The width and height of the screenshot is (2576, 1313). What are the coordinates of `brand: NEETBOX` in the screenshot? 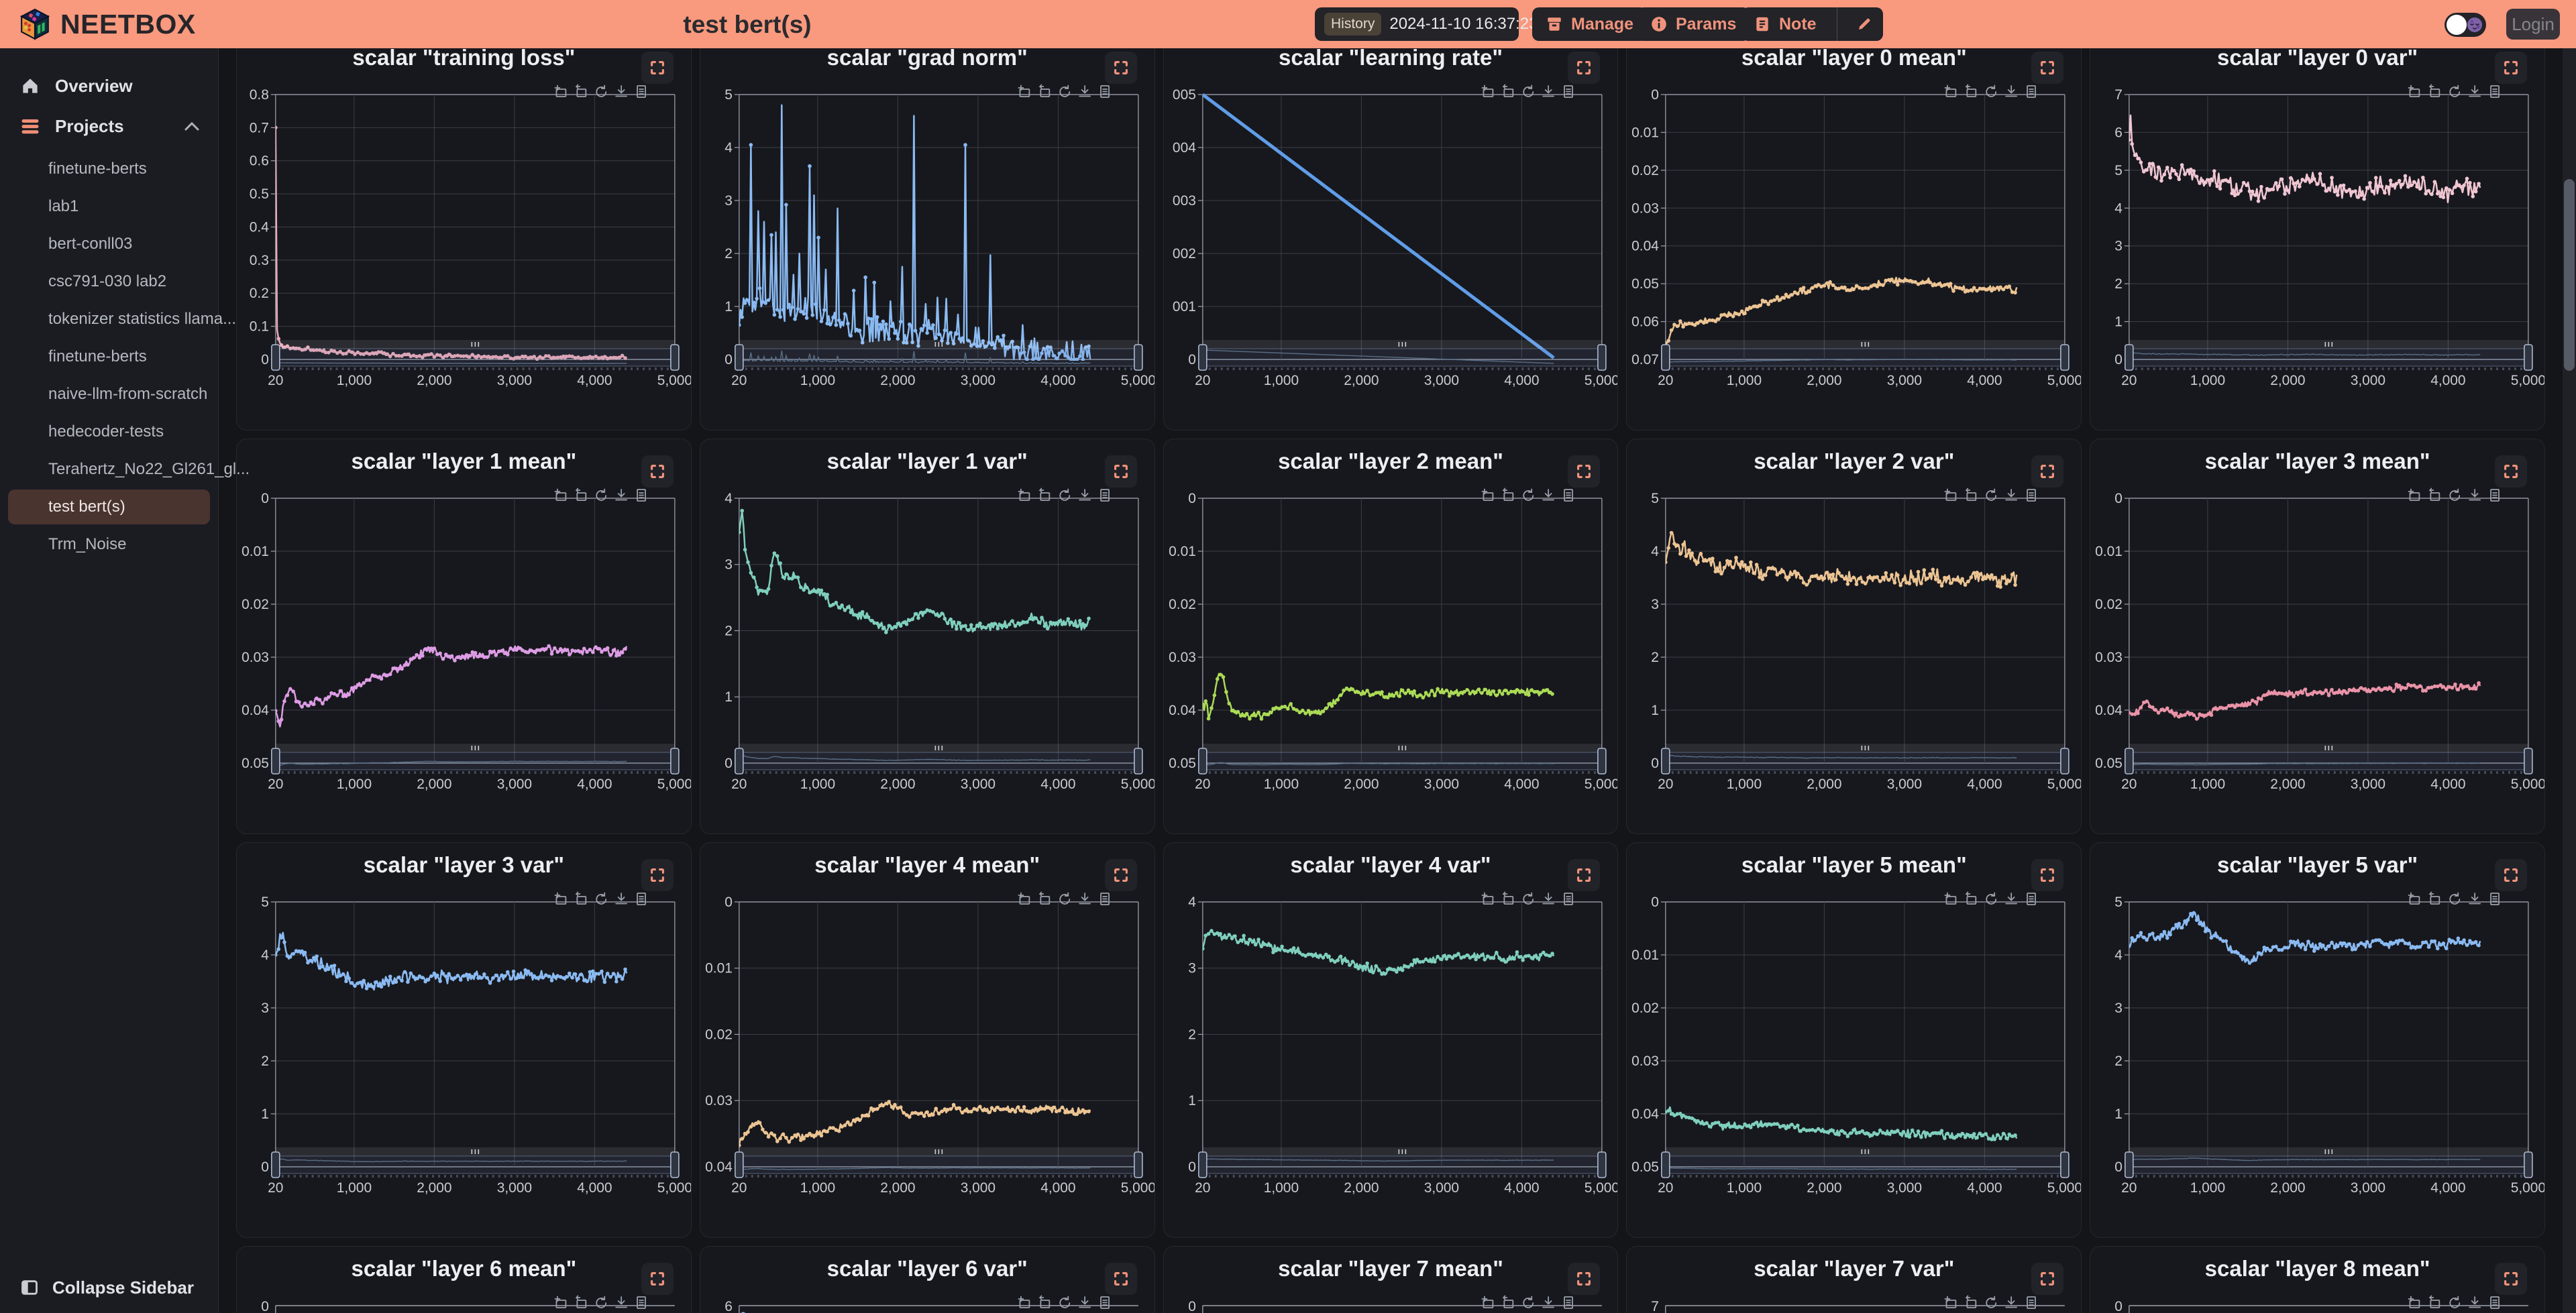 It's located at (107, 24).